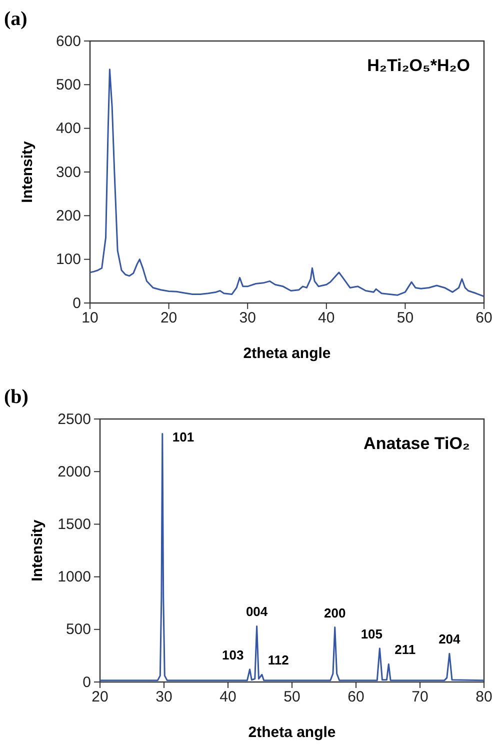 This screenshot has height=747, width=495. Describe the element at coordinates (335, 612) in the screenshot. I see `annotation: 200` at that location.